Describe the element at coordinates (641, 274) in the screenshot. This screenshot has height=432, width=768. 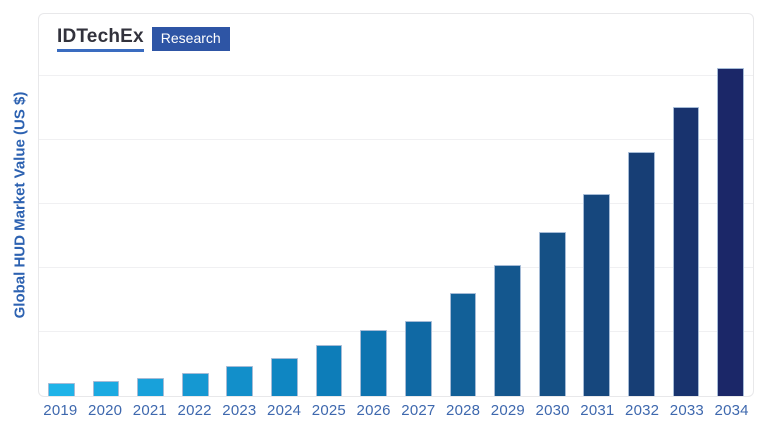
I see `bar-2032` at that location.